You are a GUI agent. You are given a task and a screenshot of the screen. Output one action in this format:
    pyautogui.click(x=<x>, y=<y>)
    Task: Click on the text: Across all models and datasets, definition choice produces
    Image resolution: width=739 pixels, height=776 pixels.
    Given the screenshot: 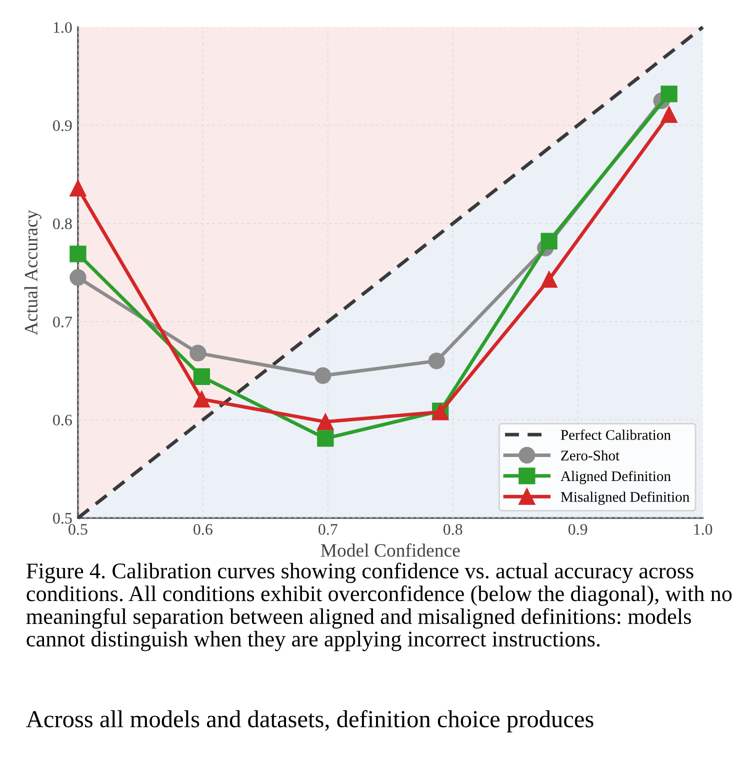 What is the action you would take?
    pyautogui.click(x=310, y=721)
    